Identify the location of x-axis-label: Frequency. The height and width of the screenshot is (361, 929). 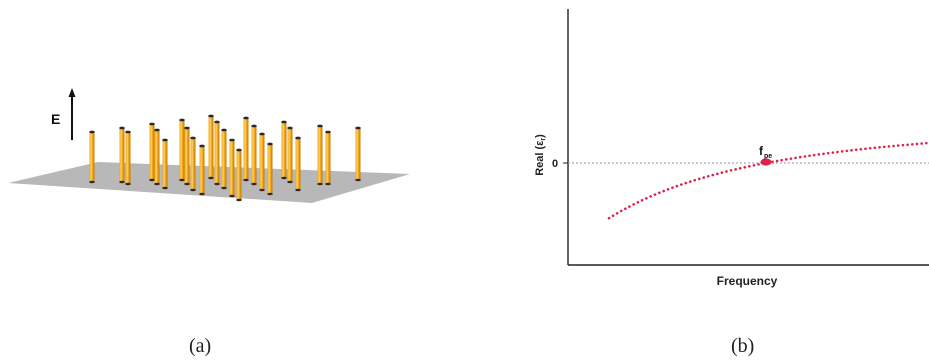
(747, 281).